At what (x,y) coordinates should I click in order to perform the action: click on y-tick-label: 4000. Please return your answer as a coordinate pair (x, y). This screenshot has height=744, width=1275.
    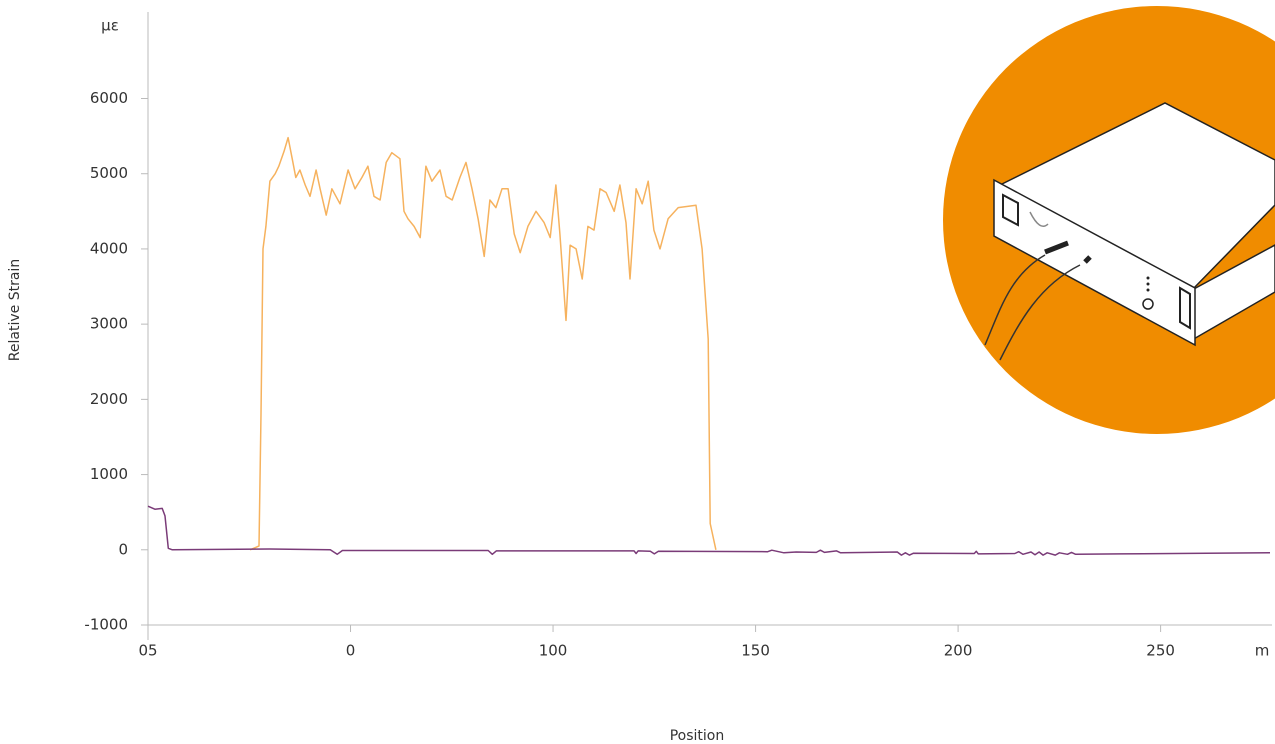
    Looking at the image, I should click on (109, 248).